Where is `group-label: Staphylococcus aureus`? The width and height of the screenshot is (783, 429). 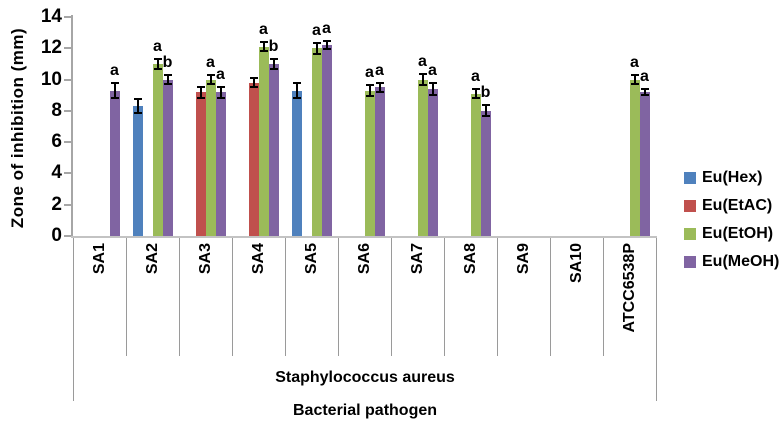
group-label: Staphylococcus aureus is located at coordinates (365, 377).